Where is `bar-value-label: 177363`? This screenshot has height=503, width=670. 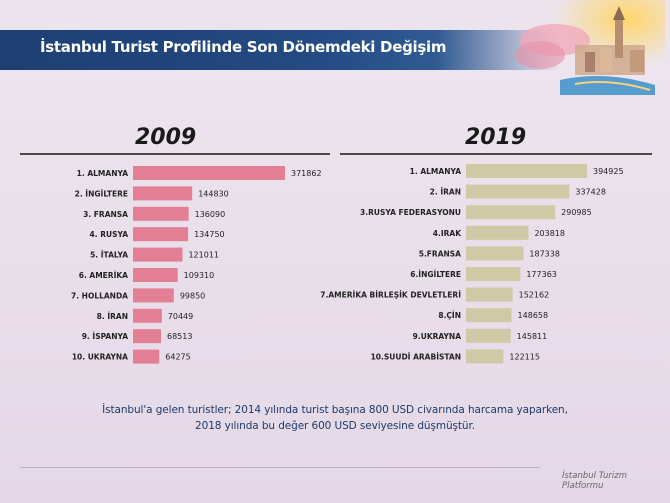
bar-value-label: 177363 is located at coordinates (541, 274).